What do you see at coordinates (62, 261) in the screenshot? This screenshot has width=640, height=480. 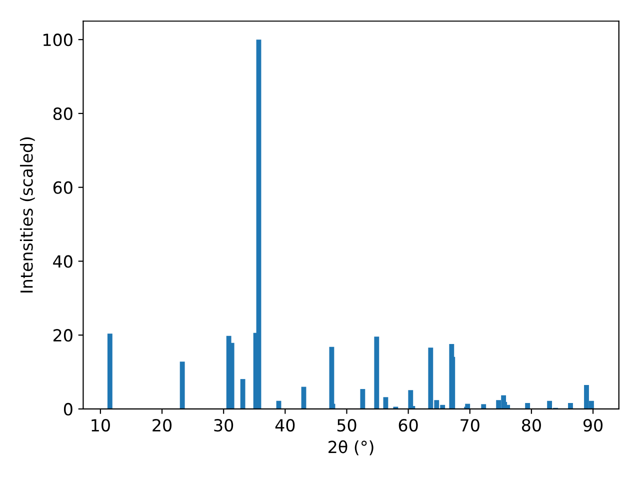 I see `y-tick-label: 40` at bounding box center [62, 261].